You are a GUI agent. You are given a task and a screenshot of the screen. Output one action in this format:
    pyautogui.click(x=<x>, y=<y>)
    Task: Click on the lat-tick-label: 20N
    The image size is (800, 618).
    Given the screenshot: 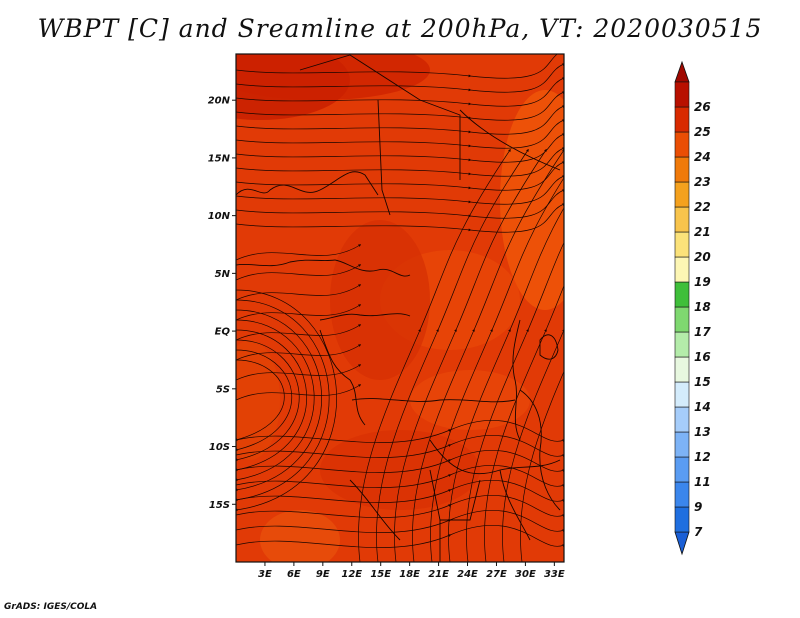 What is the action you would take?
    pyautogui.click(x=219, y=101)
    